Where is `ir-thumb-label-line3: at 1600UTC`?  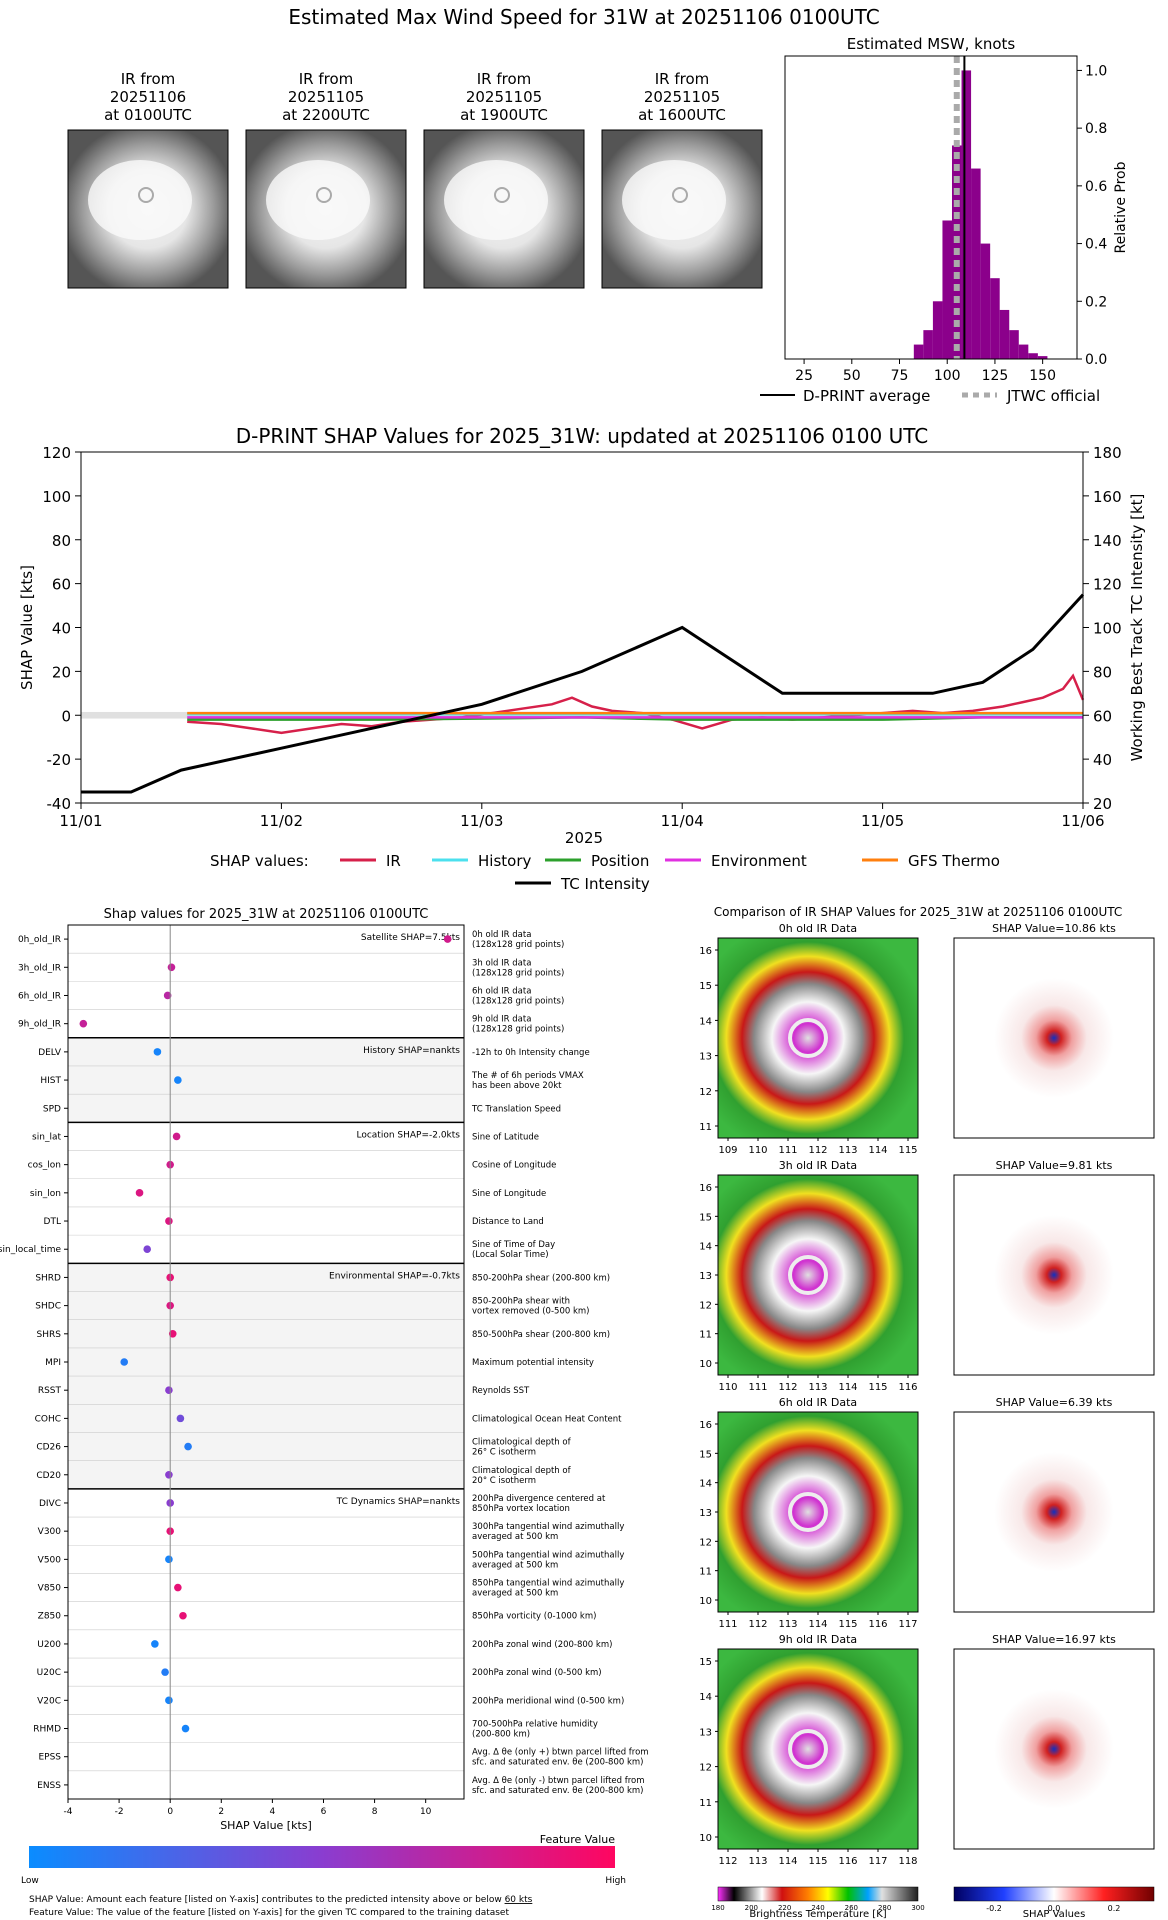
ir-thumb-label-line3: at 1600UTC is located at coordinates (682, 115).